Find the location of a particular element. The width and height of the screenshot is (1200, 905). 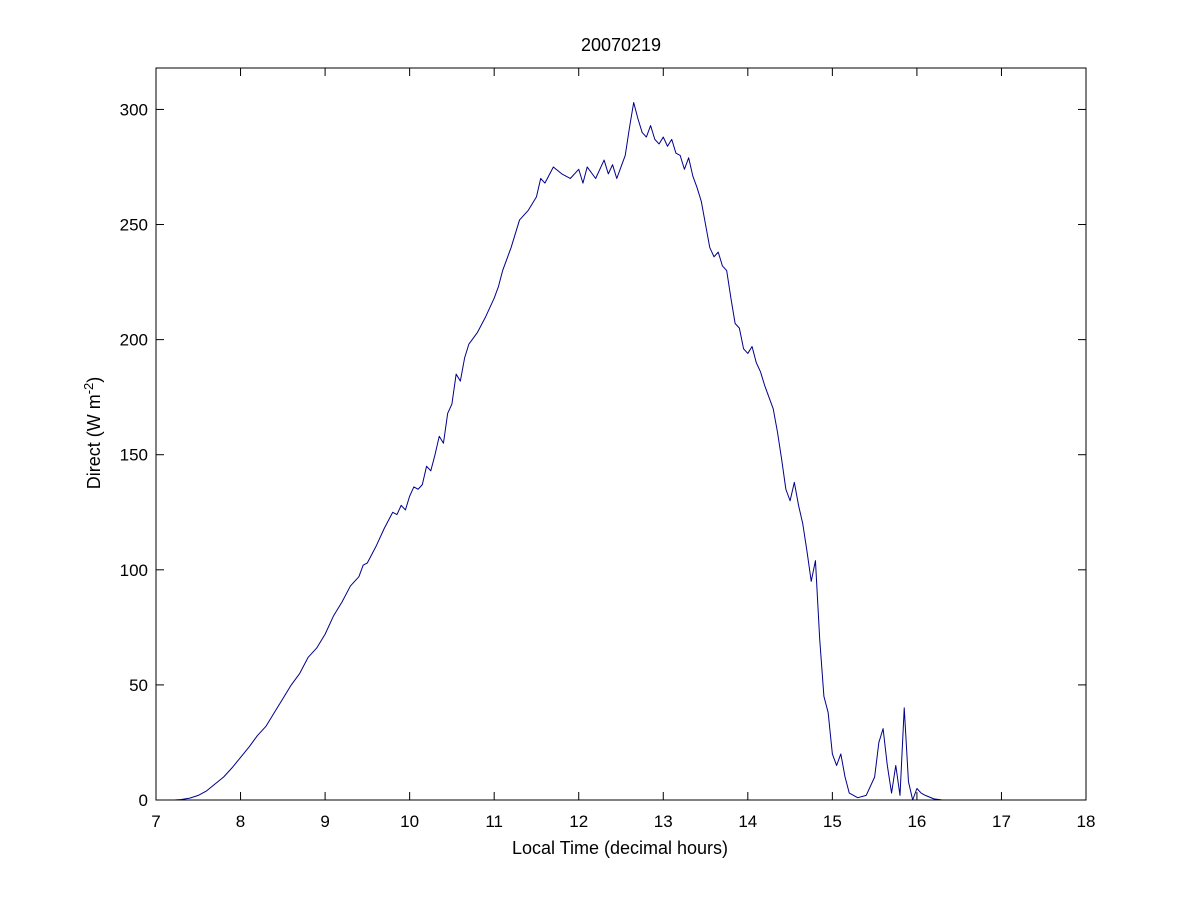

y-tick-label: 200 is located at coordinates (134, 340).